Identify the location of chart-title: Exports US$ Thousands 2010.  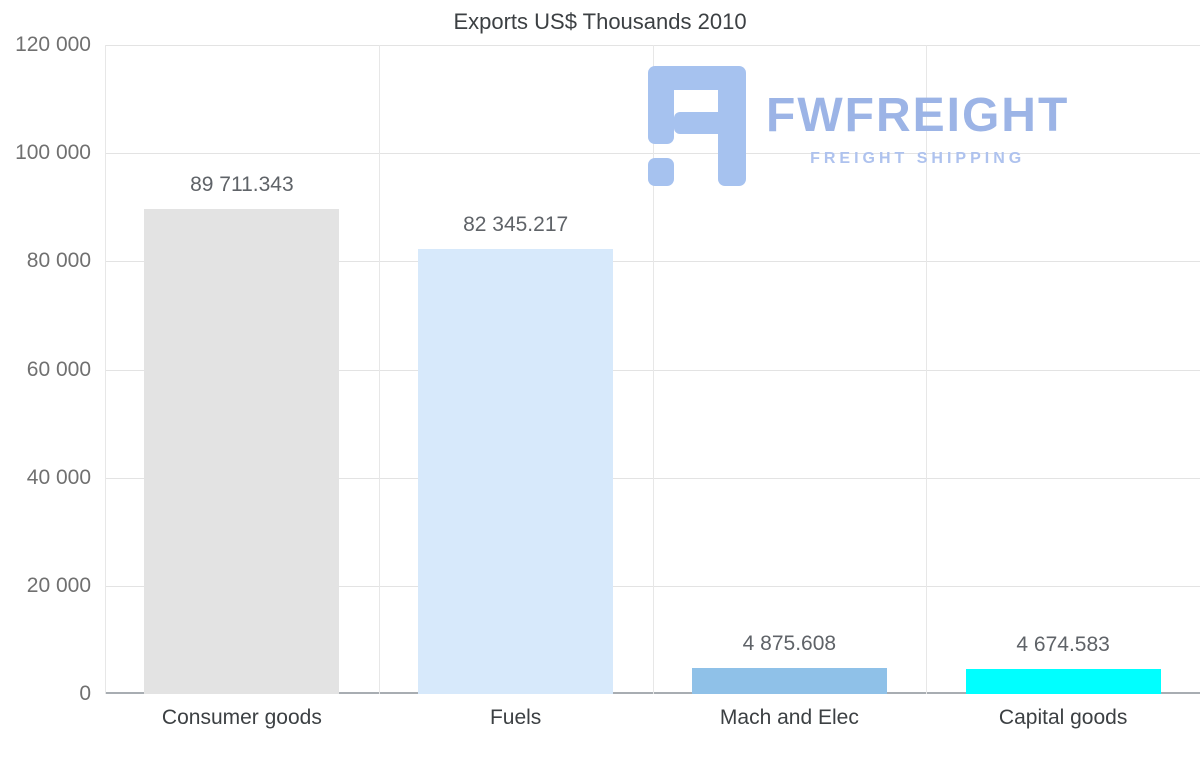
(600, 21).